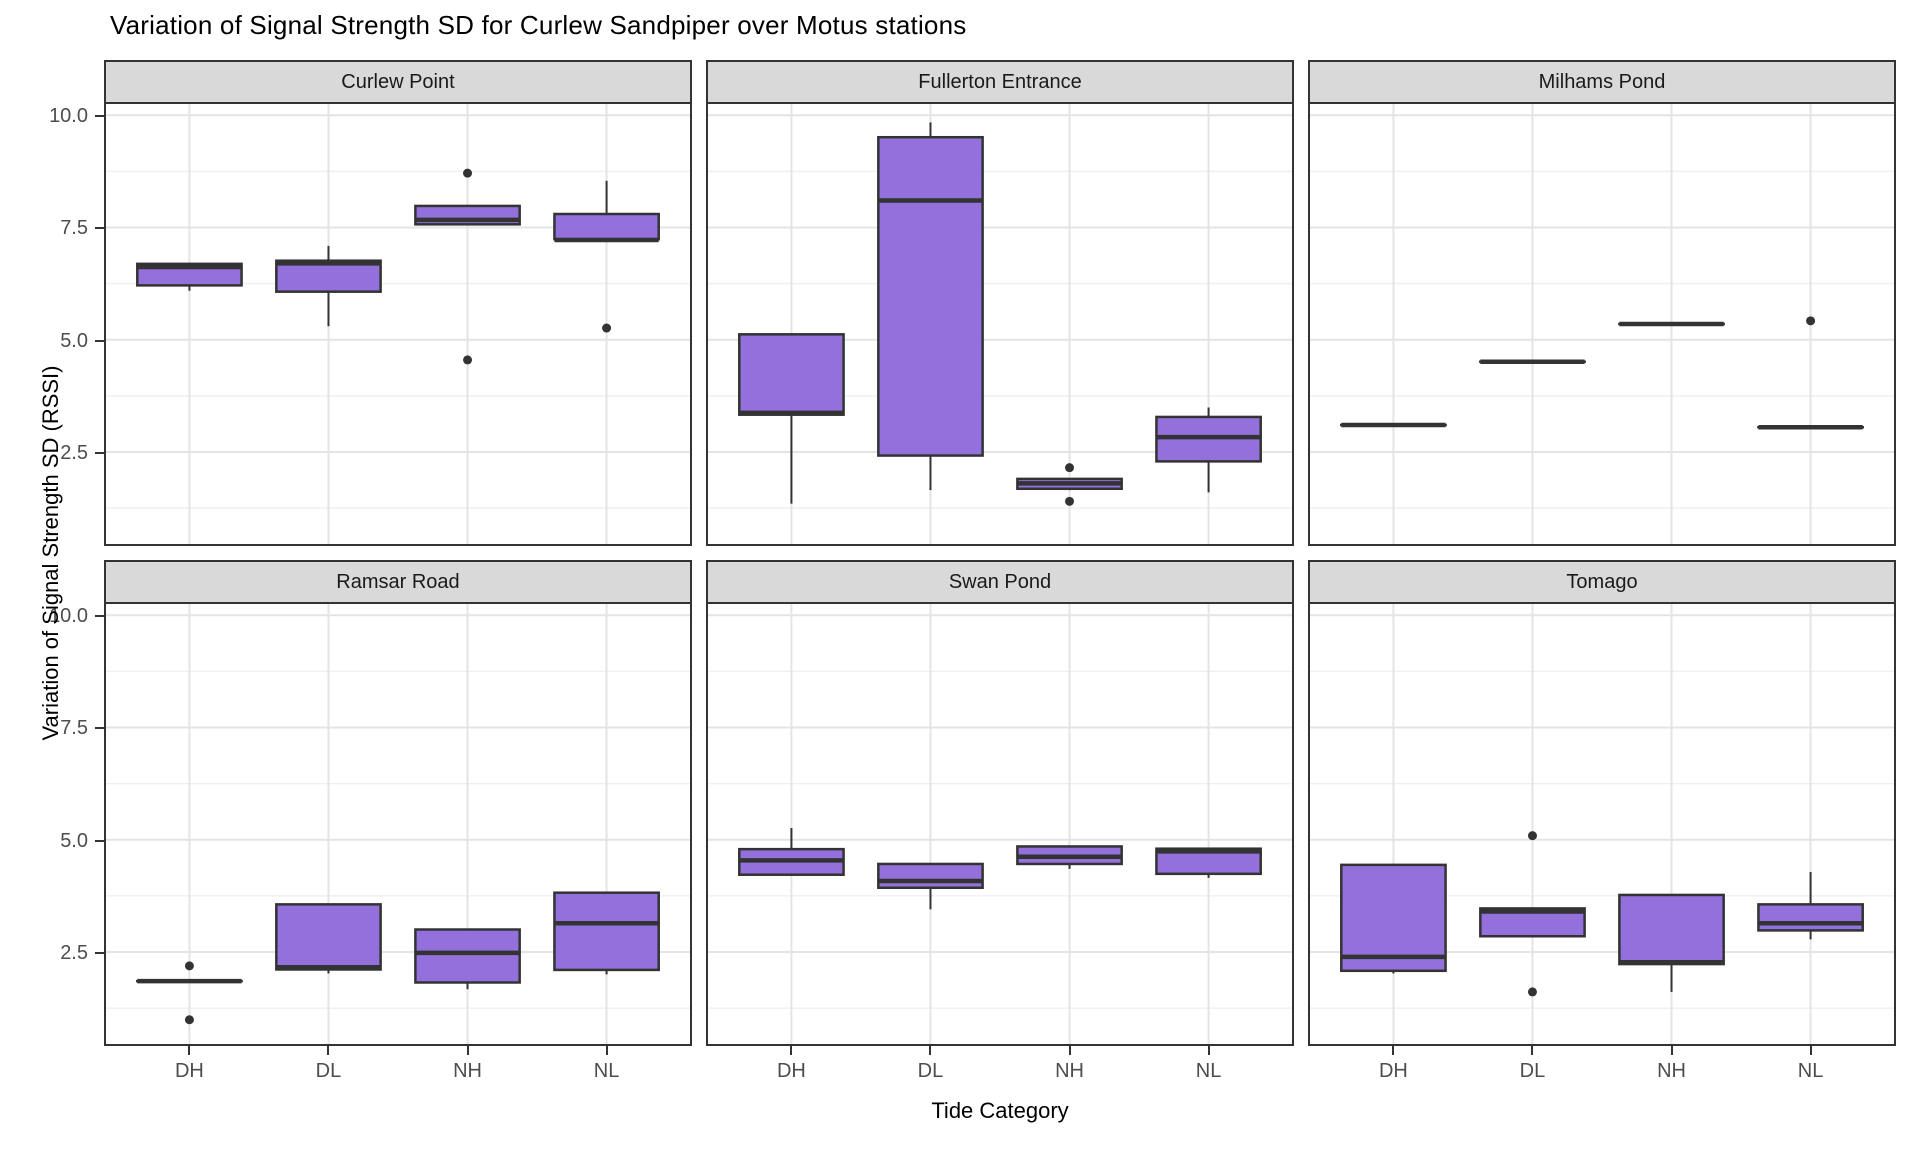  I want to click on facet-panel-swan-pond, so click(1000, 825).